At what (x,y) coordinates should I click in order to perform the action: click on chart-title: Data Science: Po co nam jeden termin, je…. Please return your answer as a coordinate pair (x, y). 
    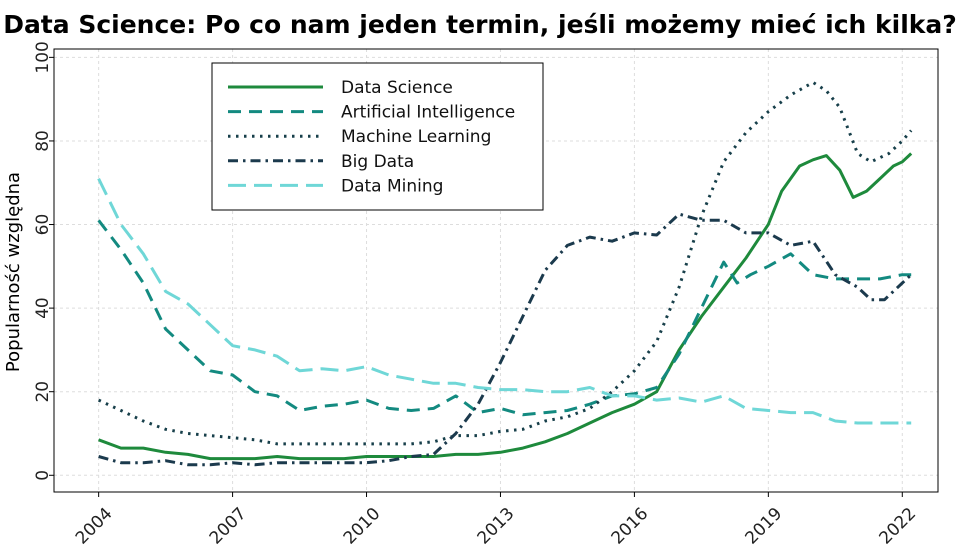
    Looking at the image, I should click on (480, 24).